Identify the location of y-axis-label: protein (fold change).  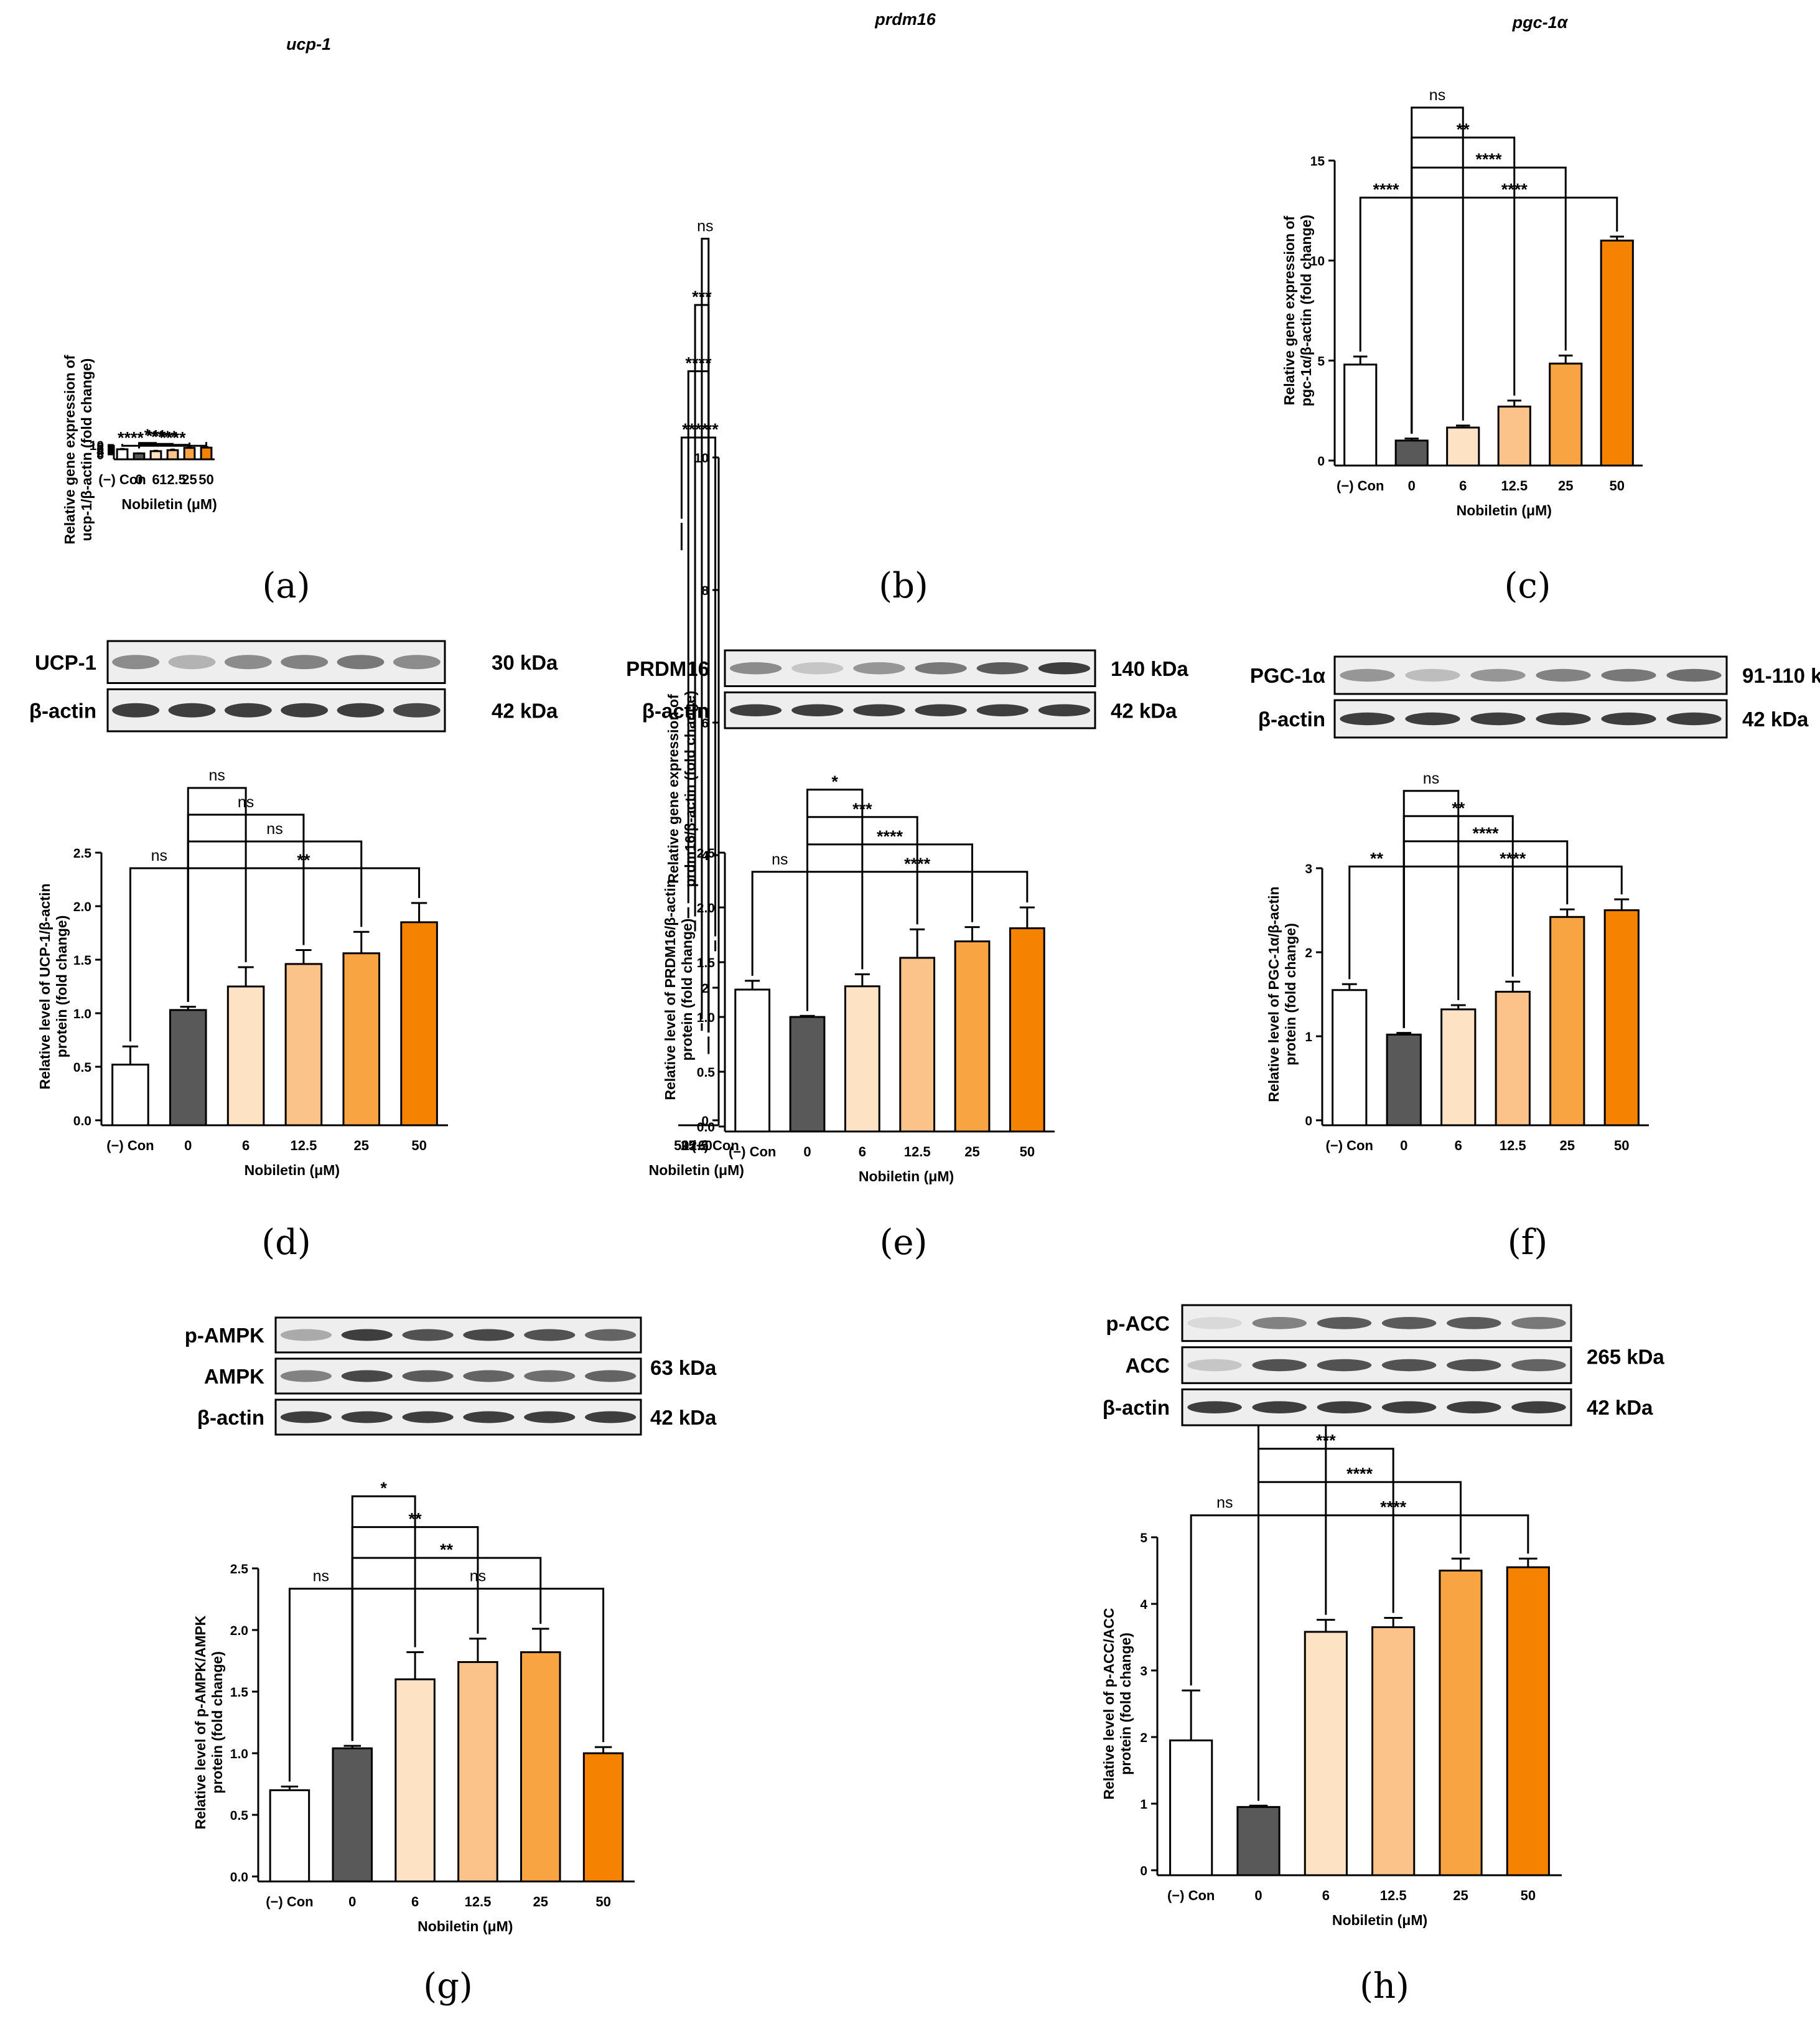
(1126, 1704).